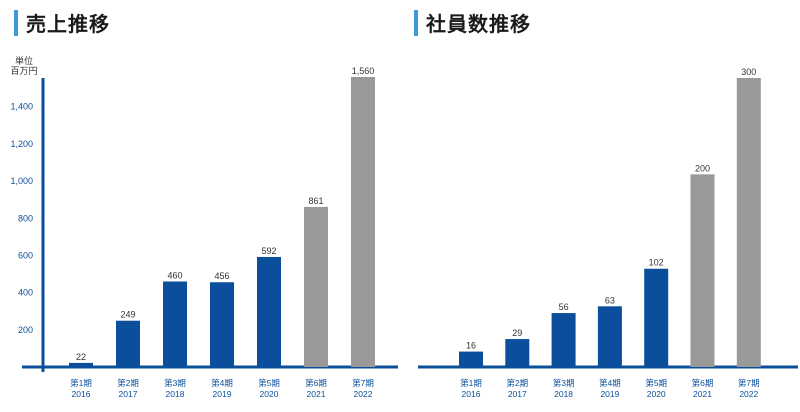 This screenshot has width=800, height=412. I want to click on data-label: 200, so click(702, 168).